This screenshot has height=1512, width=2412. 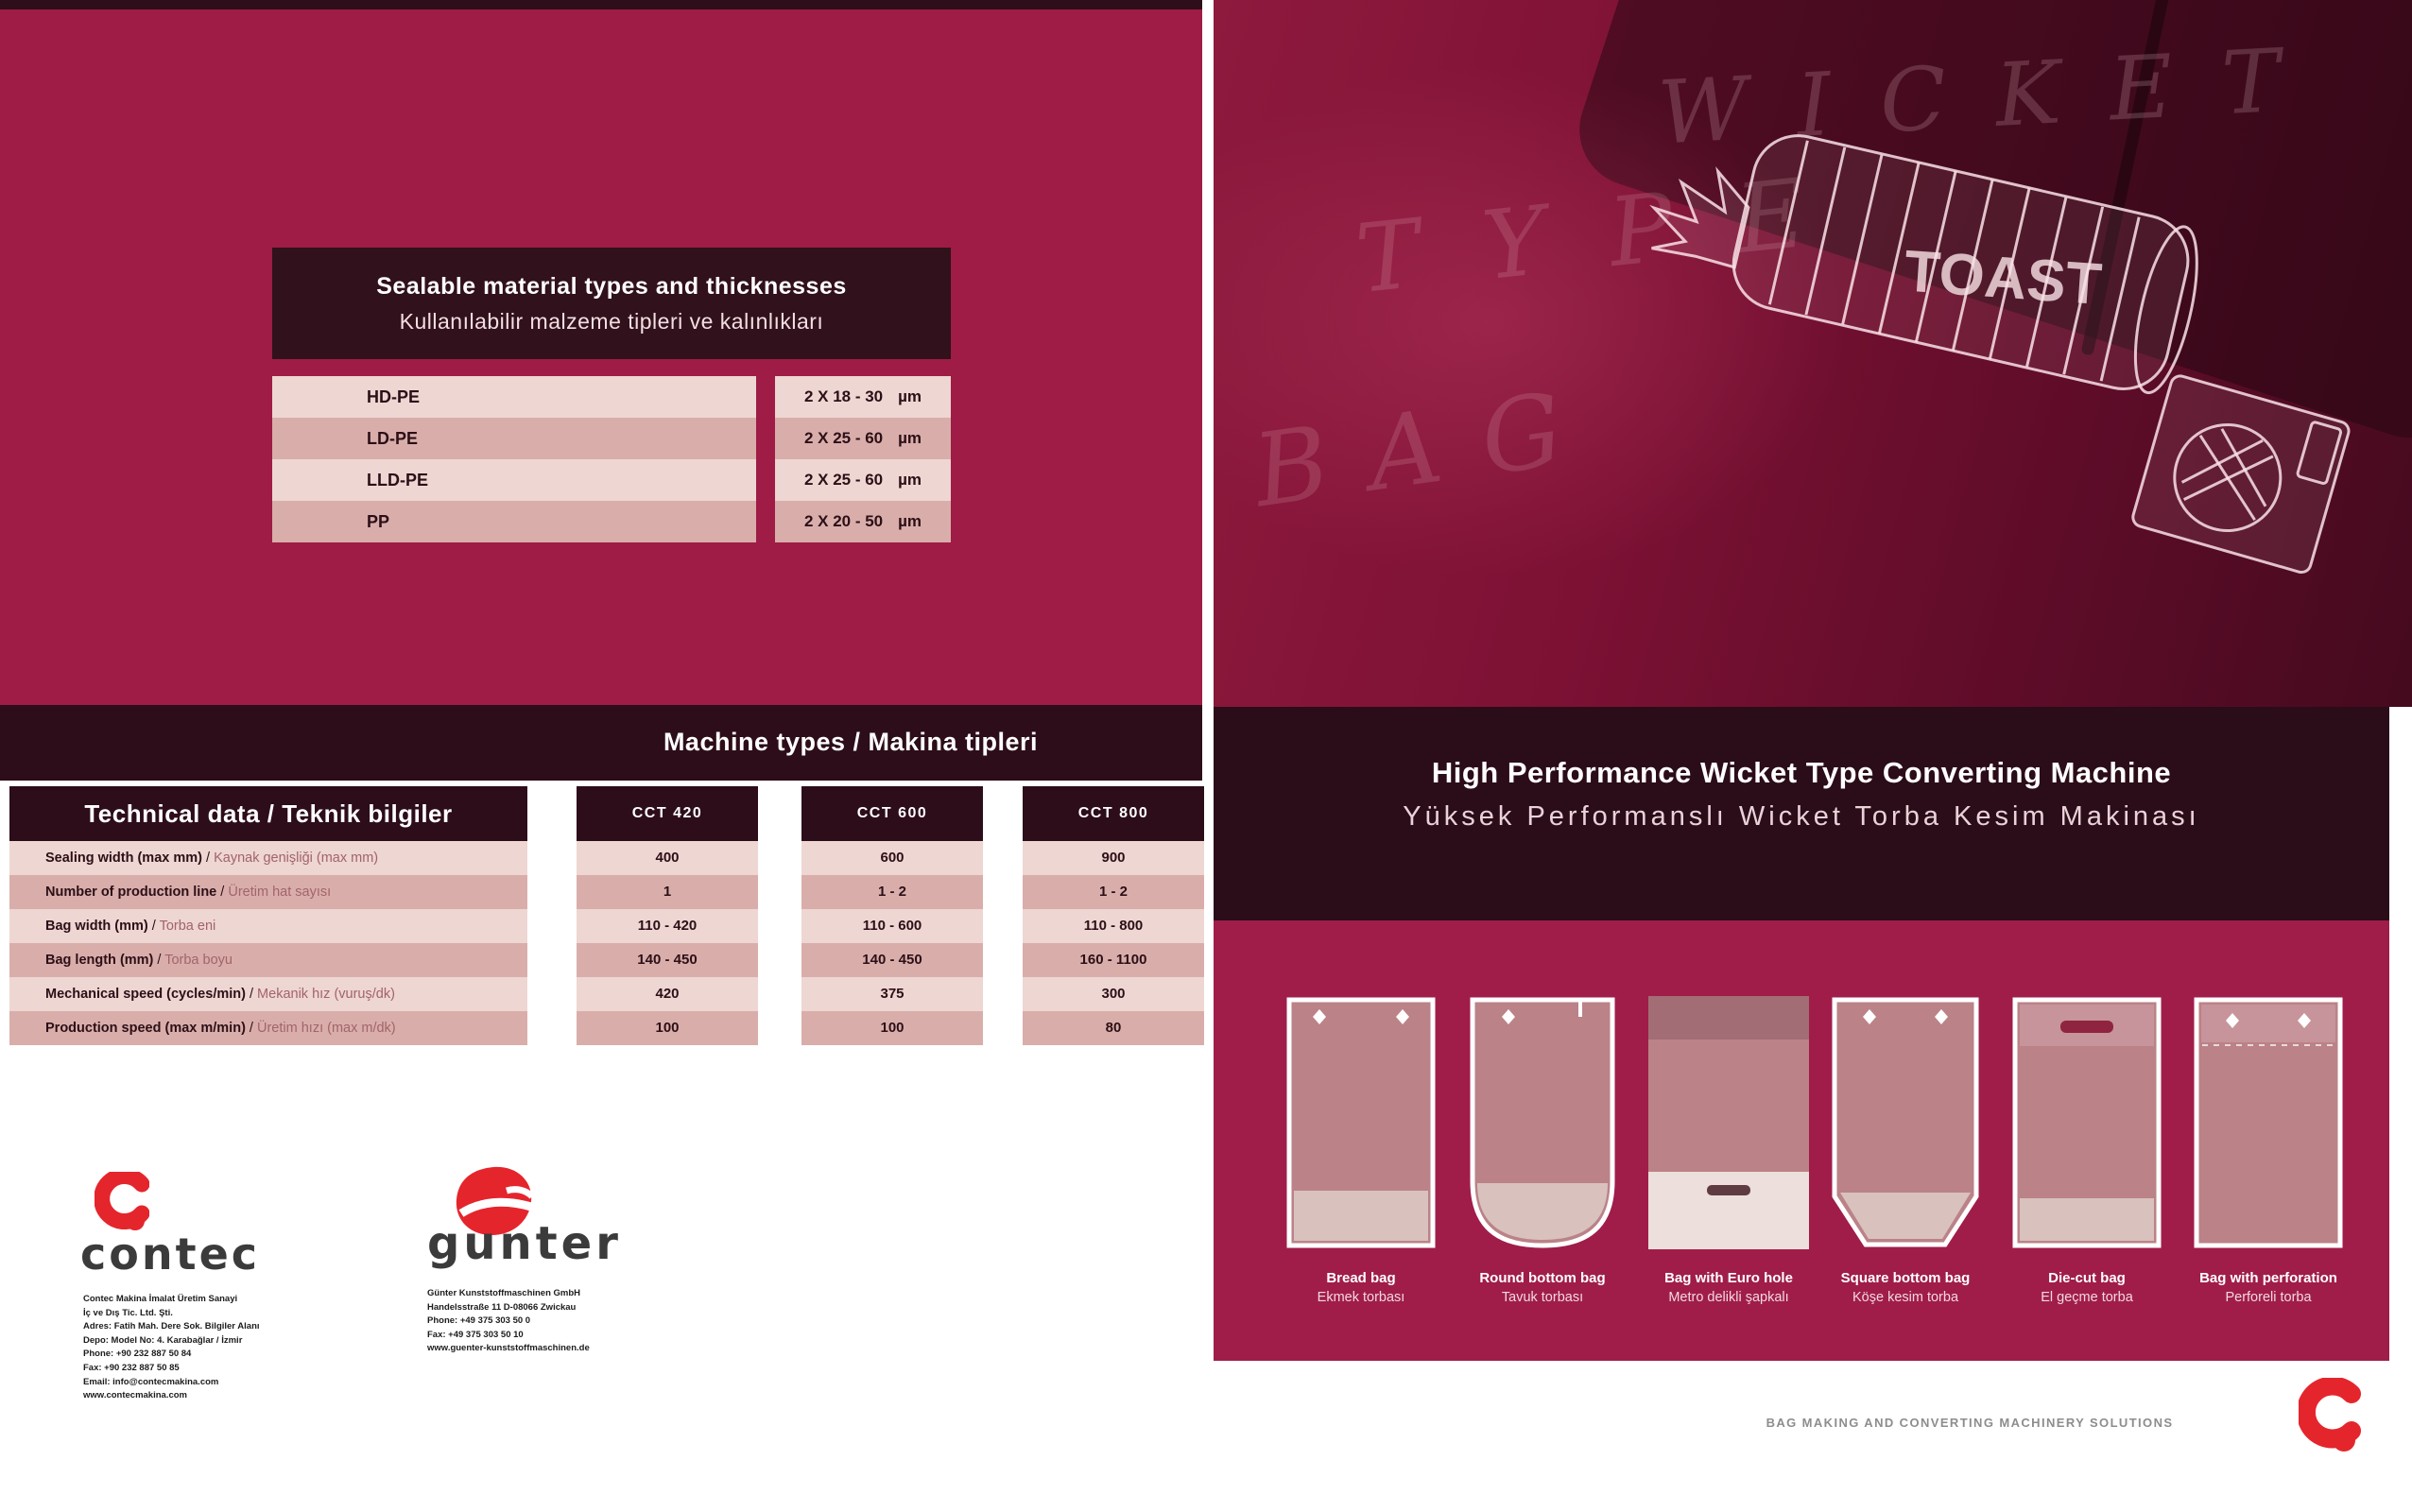 I want to click on contact-line: Depo: Model No: 4. Karabağlar / İzmir, so click(x=163, y=1340).